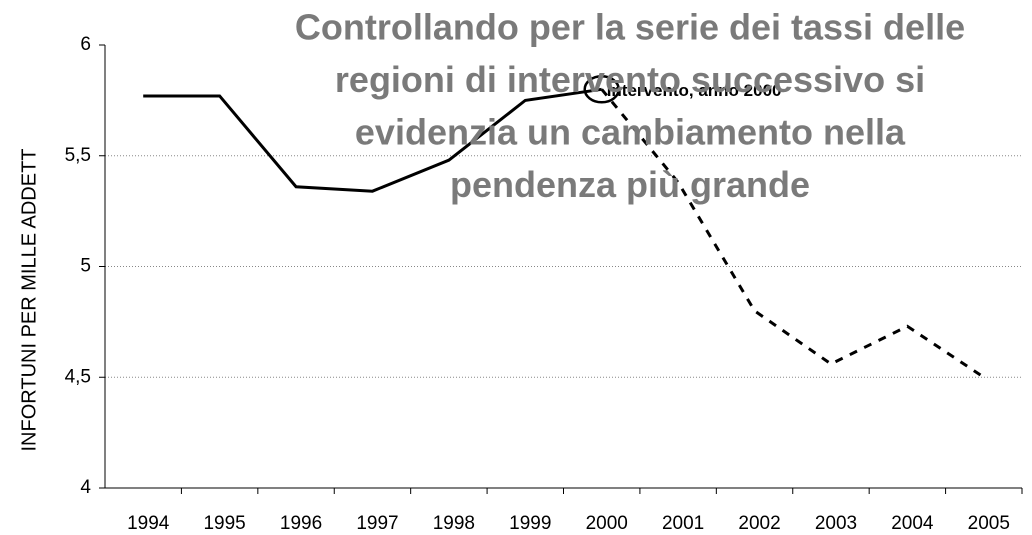 The image size is (1032, 535). I want to click on data-line, so click(372, 140).